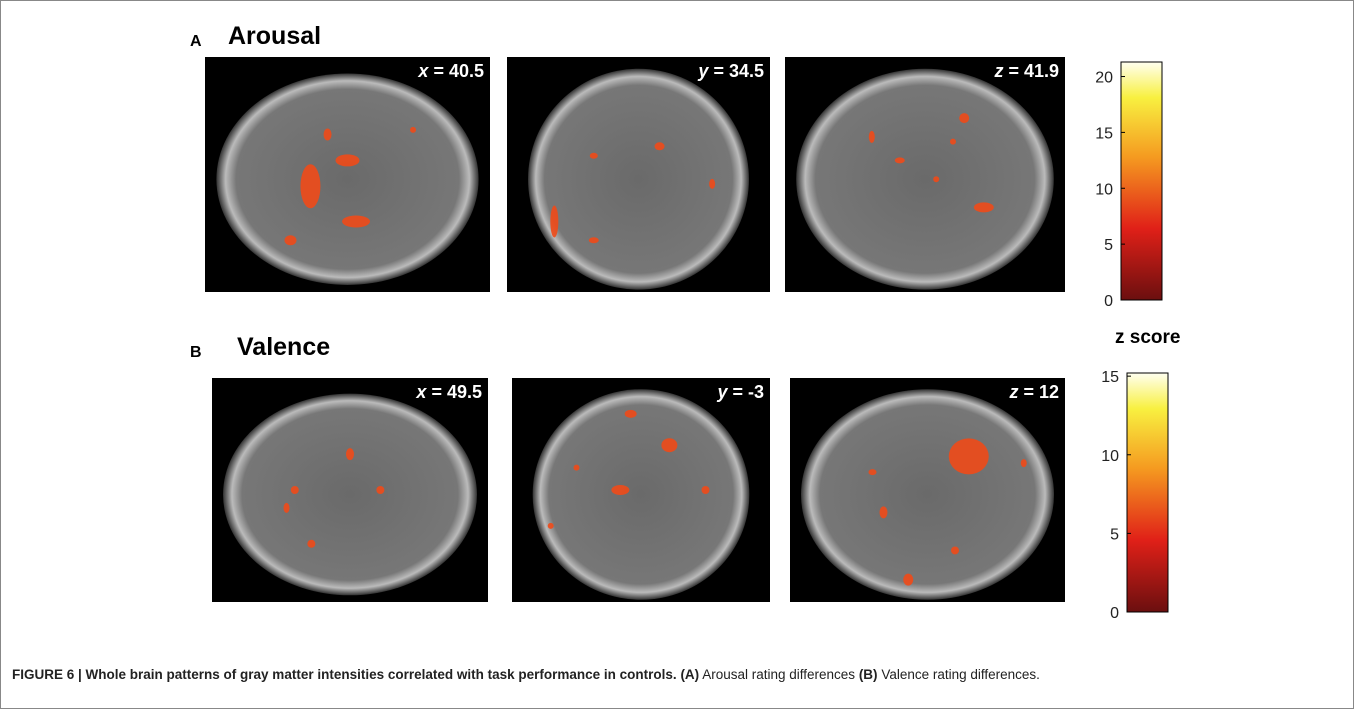  What do you see at coordinates (690, 674) in the screenshot?
I see `caption-a-label: (A)` at bounding box center [690, 674].